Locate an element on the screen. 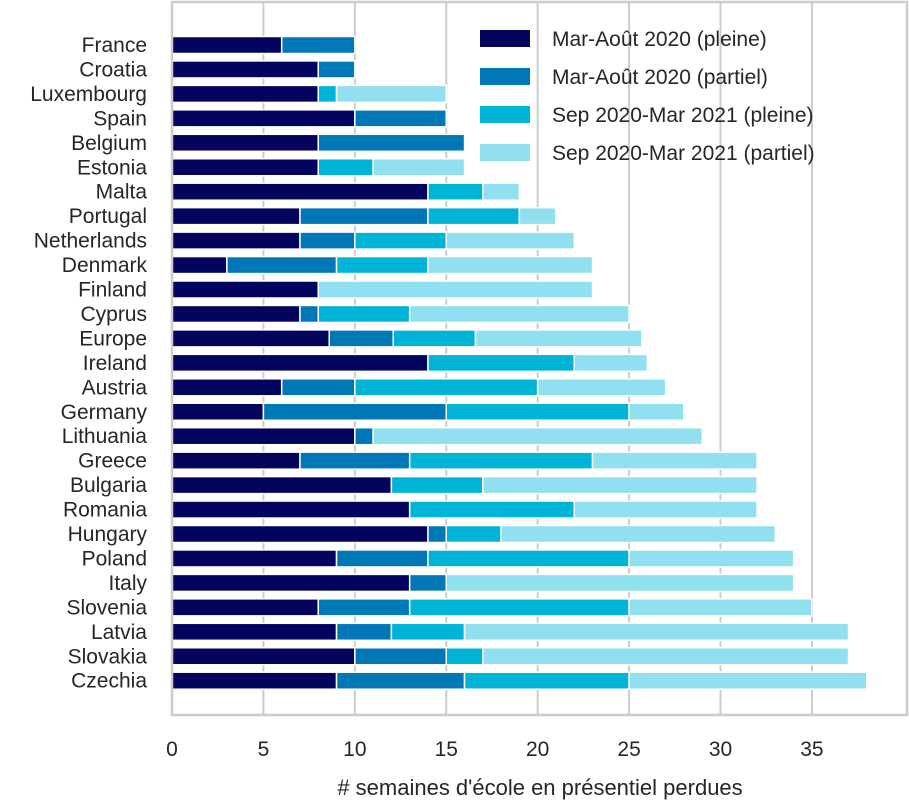 This screenshot has height=805, width=909. x-tick-label: 25 is located at coordinates (628, 749).